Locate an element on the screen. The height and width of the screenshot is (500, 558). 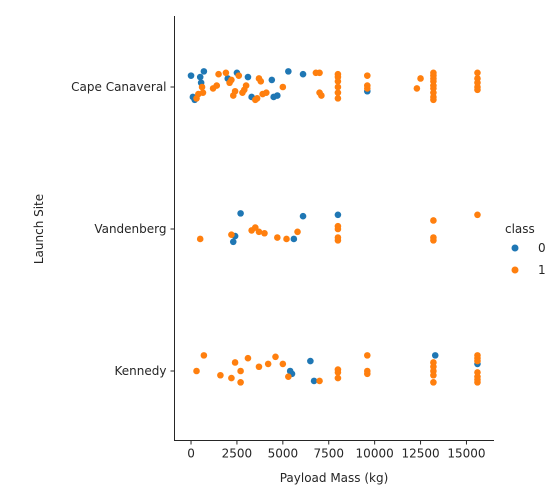
x-axis-ticks: 0 2500 5000 7500 10000 12500 15000 is located at coordinates (336, 451).